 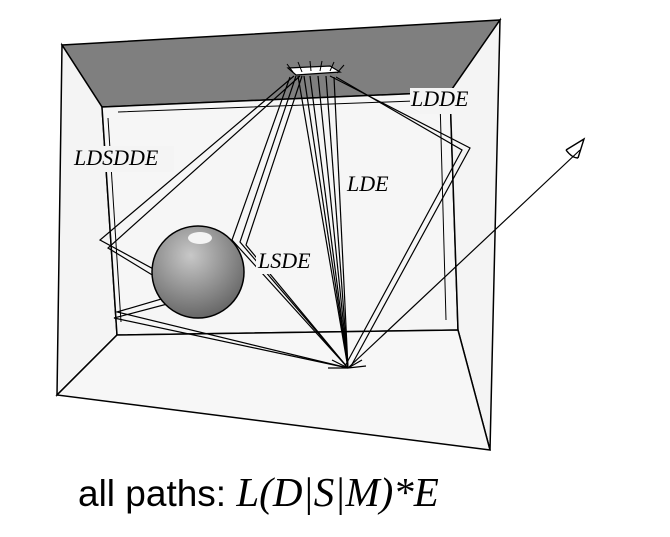 What do you see at coordinates (200, 238) in the screenshot?
I see `sphere-highlight` at bounding box center [200, 238].